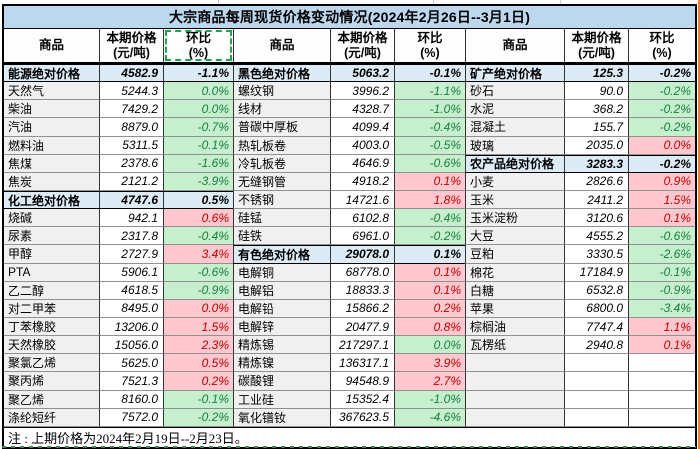 This screenshot has height=449, width=700. Describe the element at coordinates (51, 381) in the screenshot. I see `commodity-cell: 聚丙烯` at that location.